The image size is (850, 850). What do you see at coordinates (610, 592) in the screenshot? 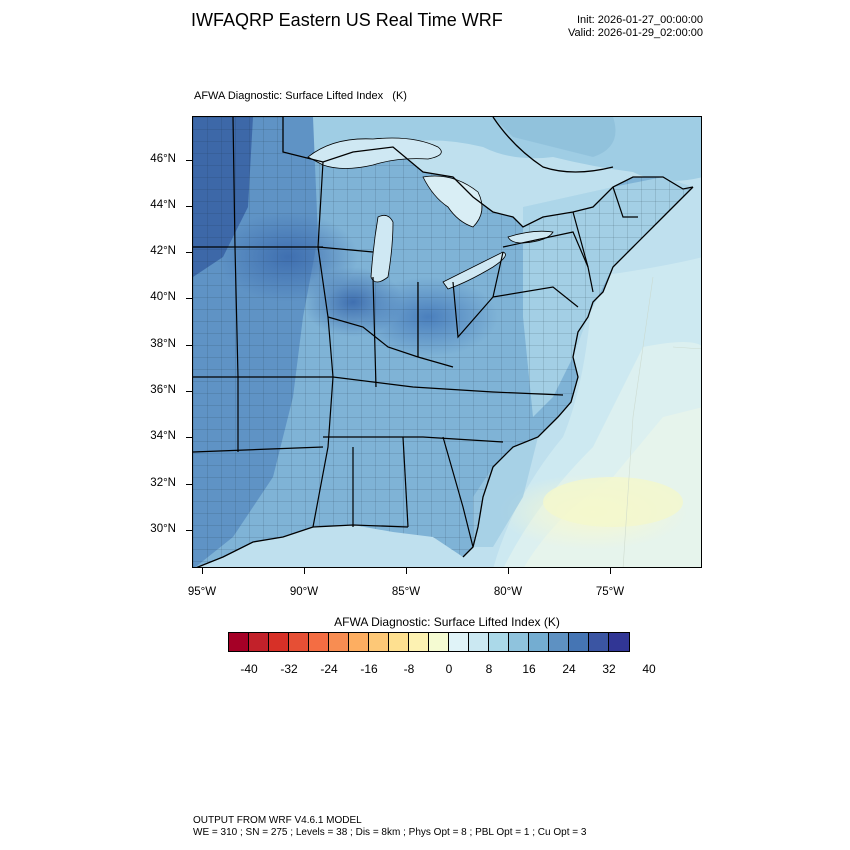
I see `lon-label-75: 75°W` at bounding box center [610, 592].